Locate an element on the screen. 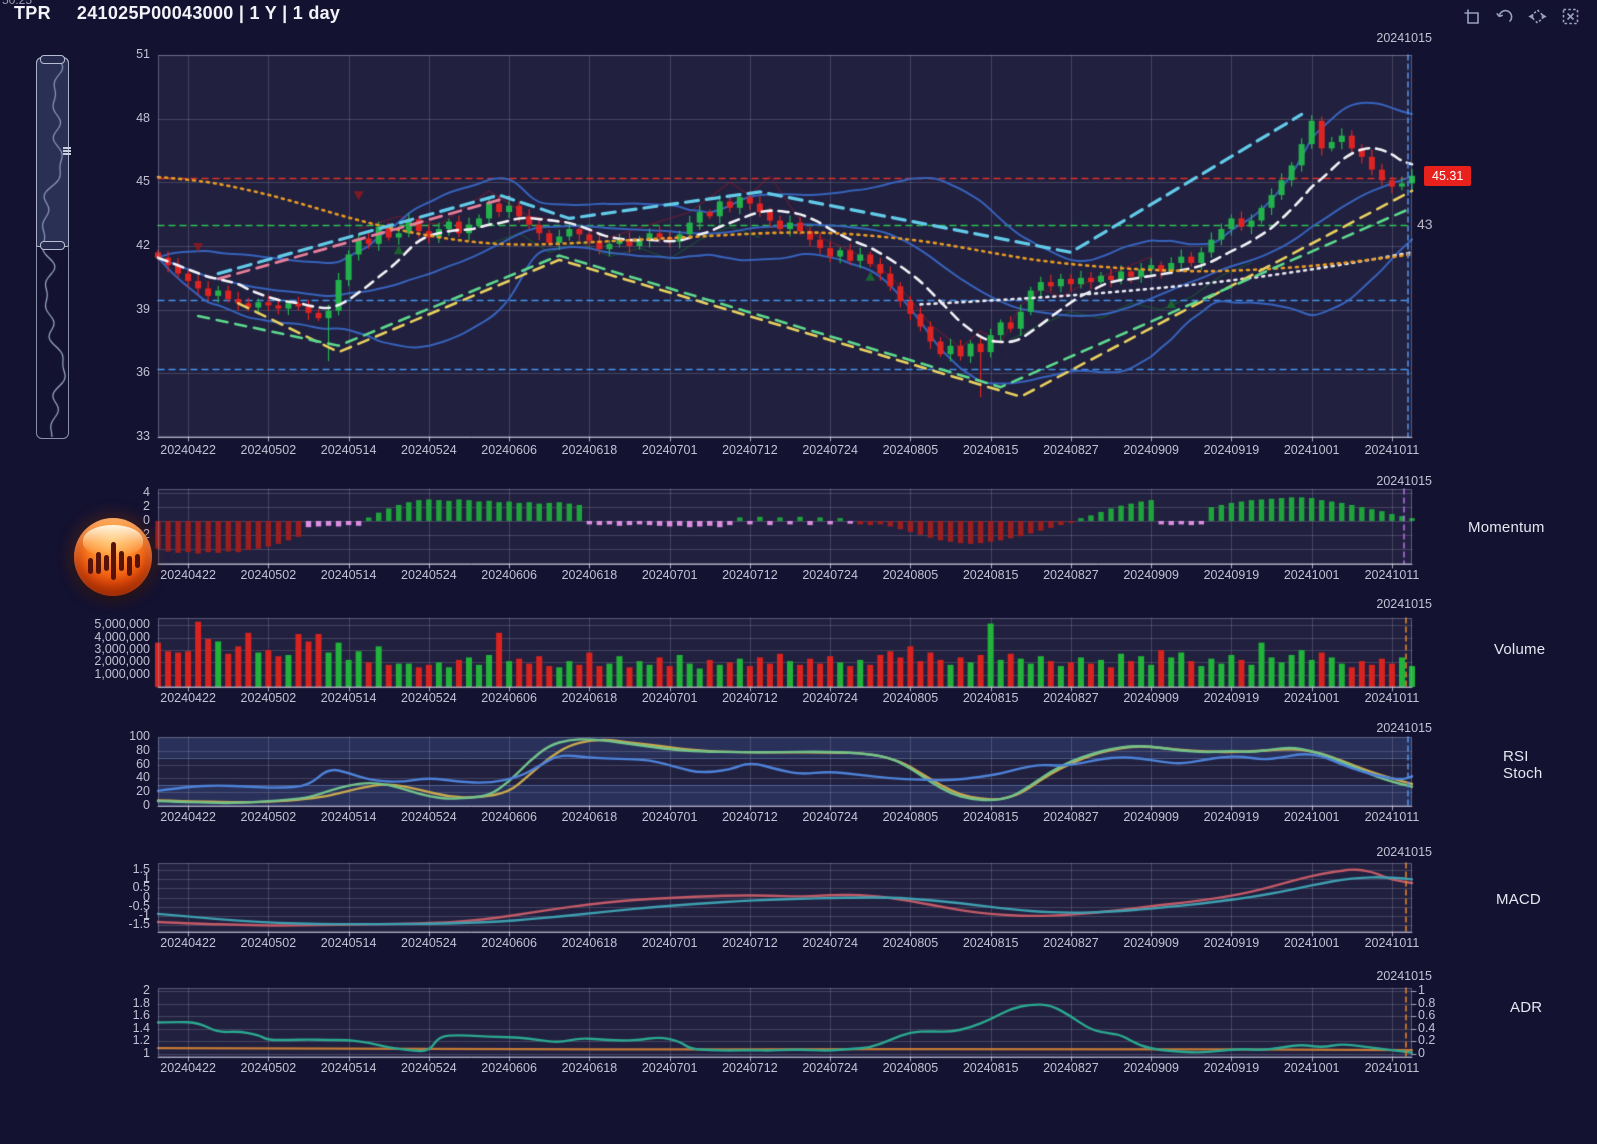 The image size is (1597, 1144). session-date-momentum: 20241015 is located at coordinates (1404, 481).